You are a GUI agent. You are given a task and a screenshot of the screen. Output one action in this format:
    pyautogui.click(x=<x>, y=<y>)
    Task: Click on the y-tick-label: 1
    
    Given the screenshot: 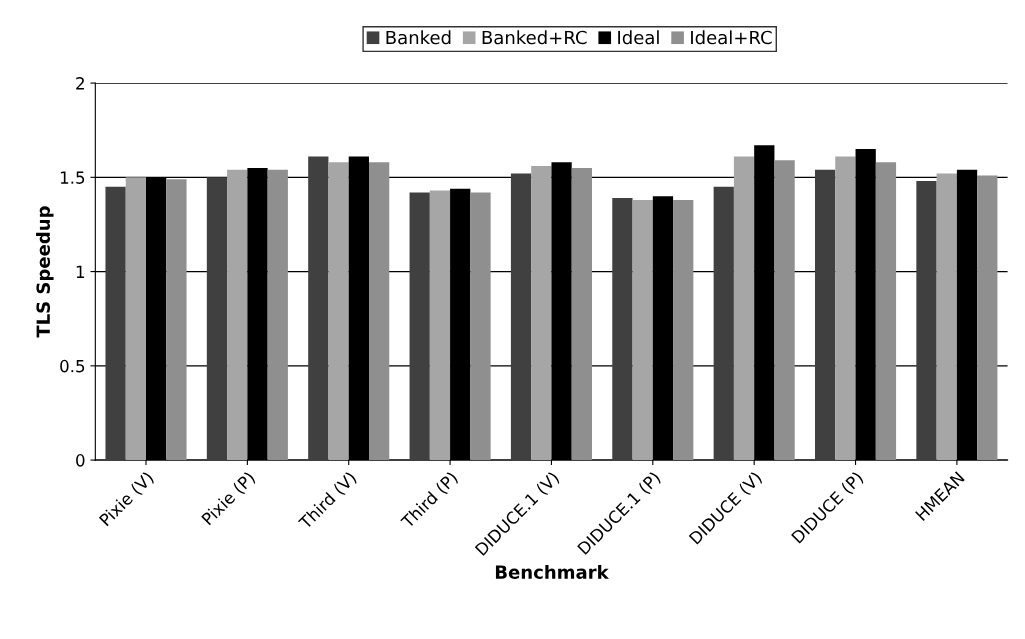 What is the action you would take?
    pyautogui.click(x=80, y=271)
    